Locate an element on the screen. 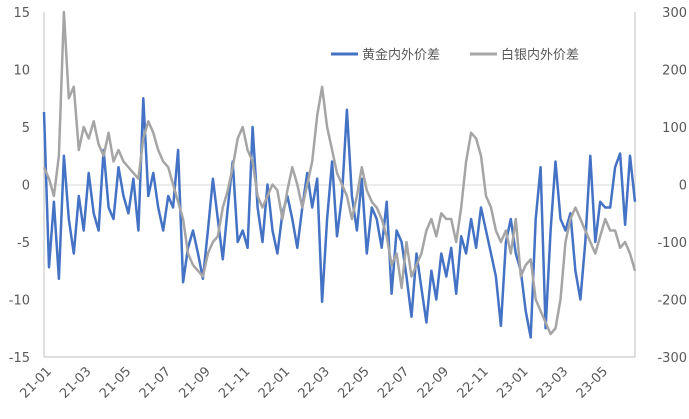 The image size is (689, 419). x-tick-label: 21-05 is located at coordinates (115, 382).